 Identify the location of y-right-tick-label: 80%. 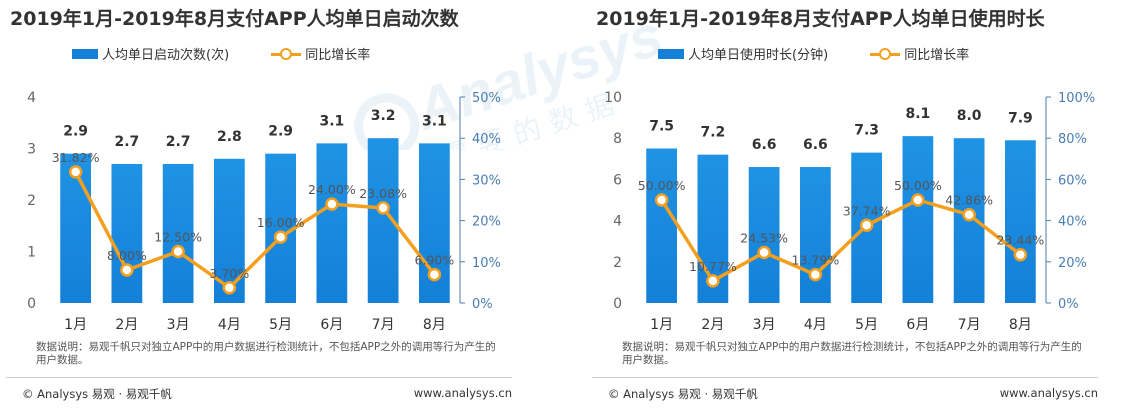
(1072, 139).